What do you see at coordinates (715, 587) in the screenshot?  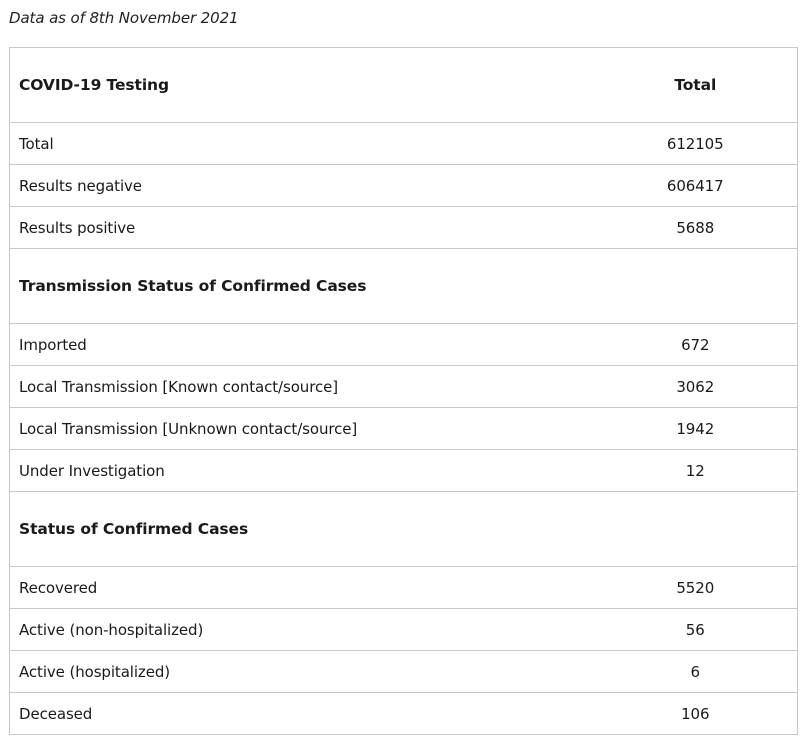 I see `row-value: 5520` at bounding box center [715, 587].